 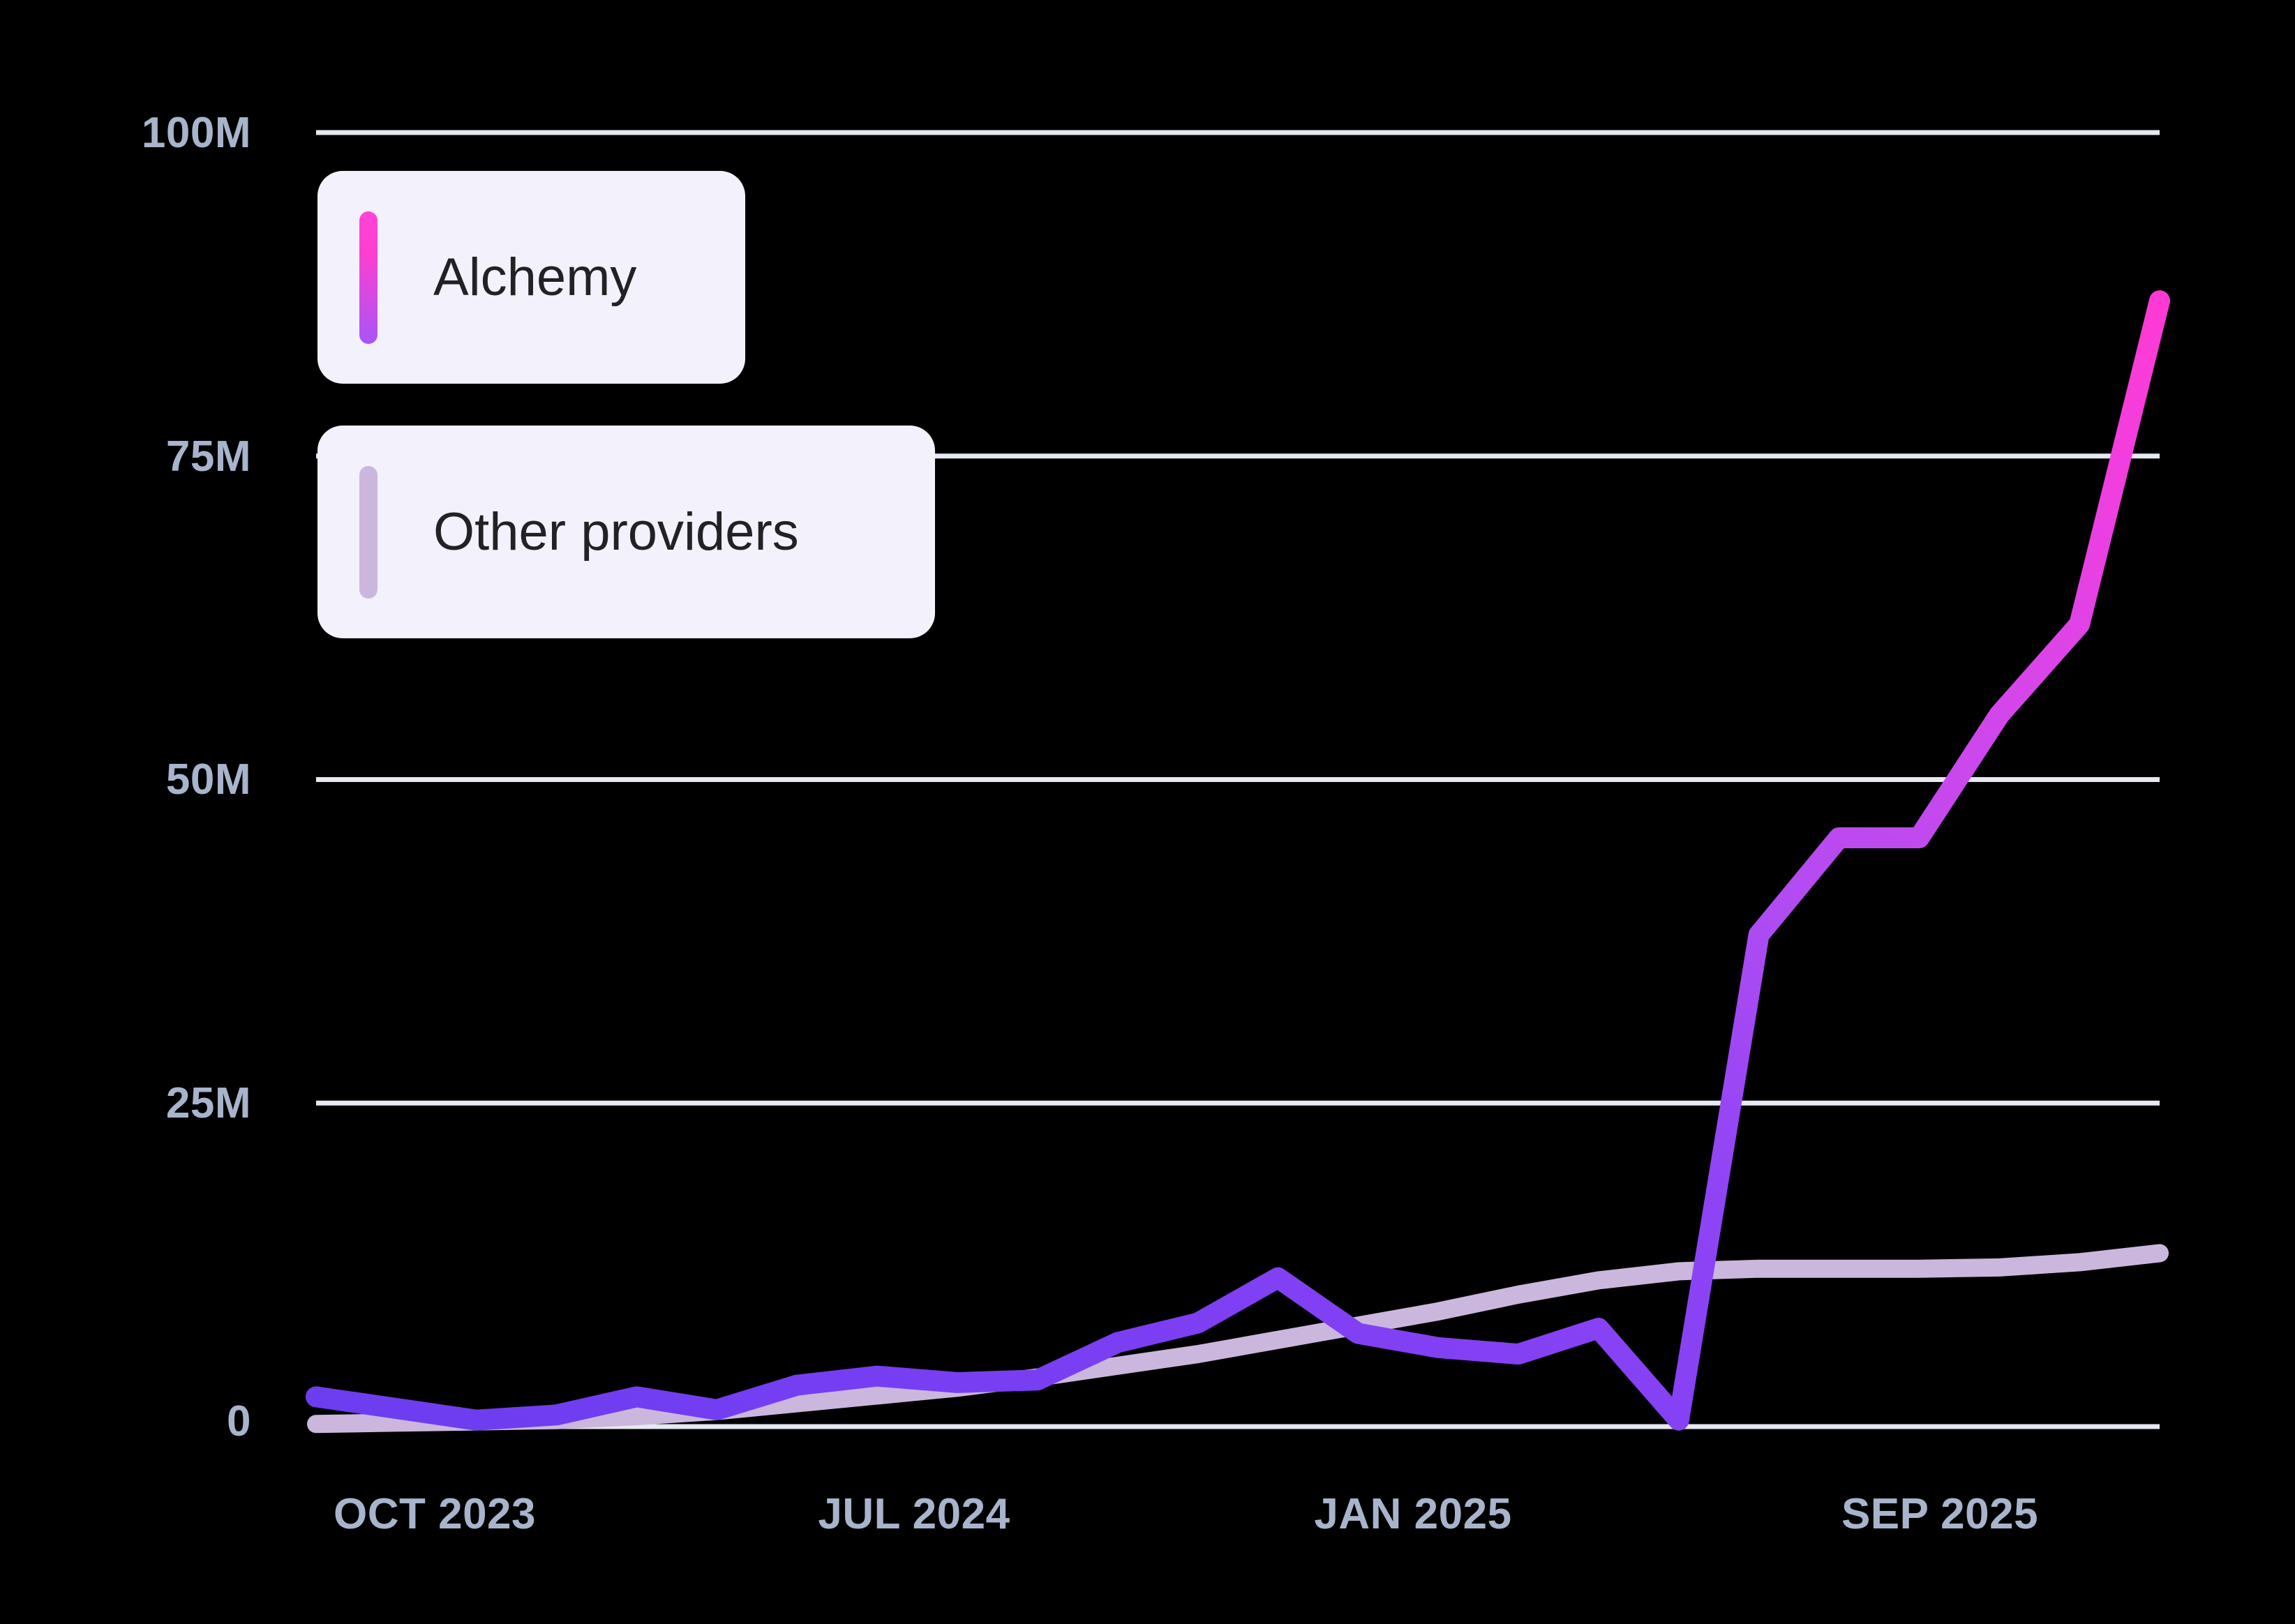 I want to click on legend-item-alchemy: Alchemy, so click(x=531, y=277).